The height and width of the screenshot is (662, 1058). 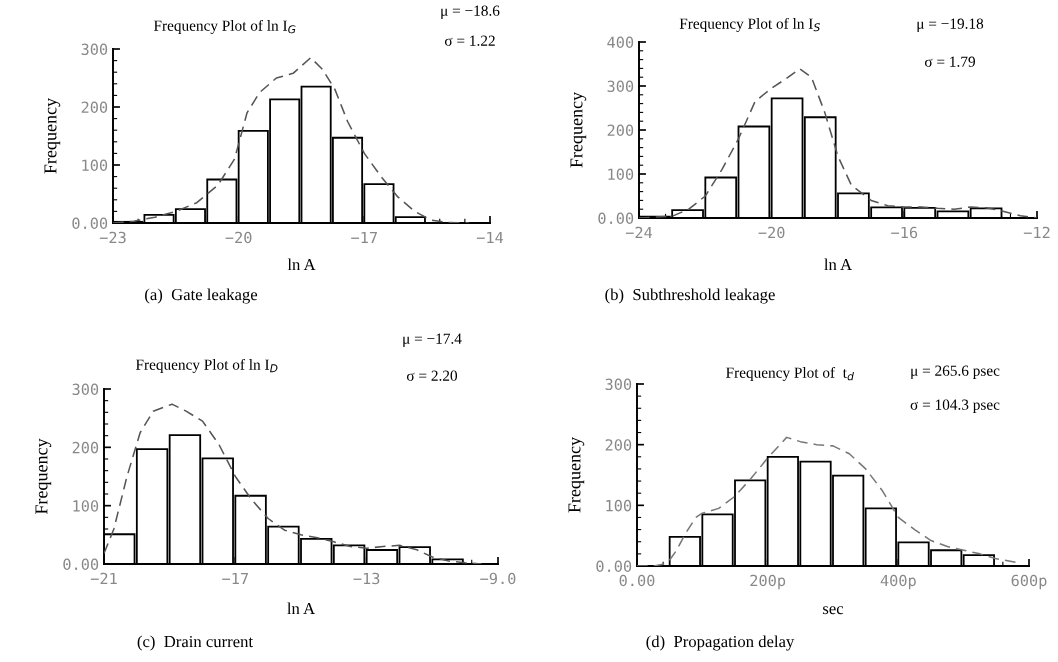 What do you see at coordinates (950, 25) in the screenshot?
I see `text: μ = −19.18` at bounding box center [950, 25].